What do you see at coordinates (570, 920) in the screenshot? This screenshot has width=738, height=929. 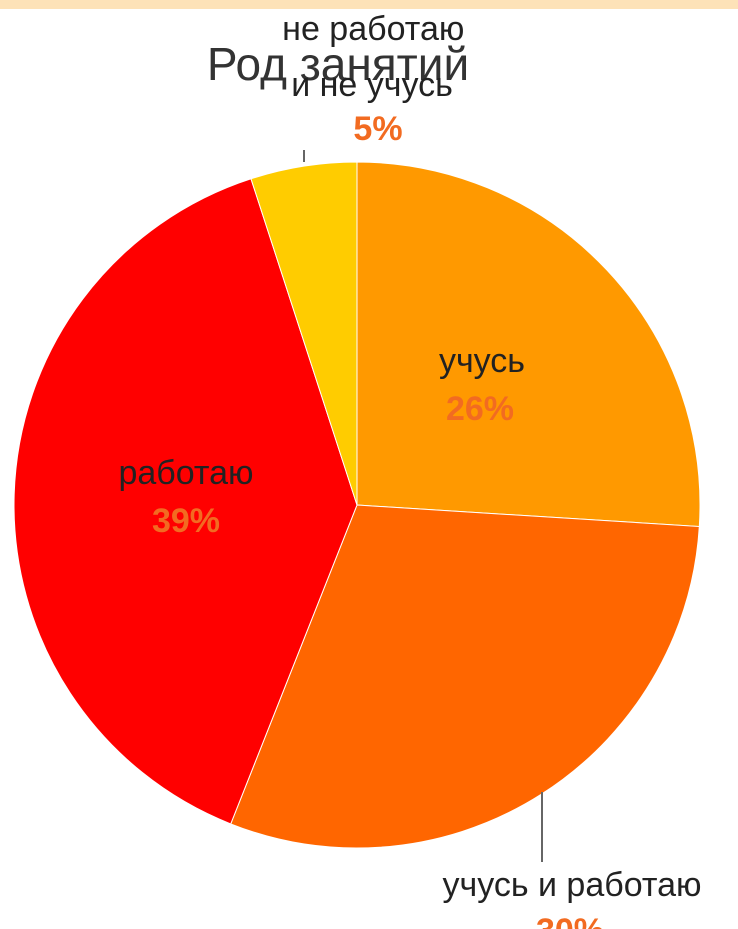 I see `slice-percent-studying-working: 30%` at bounding box center [570, 920].